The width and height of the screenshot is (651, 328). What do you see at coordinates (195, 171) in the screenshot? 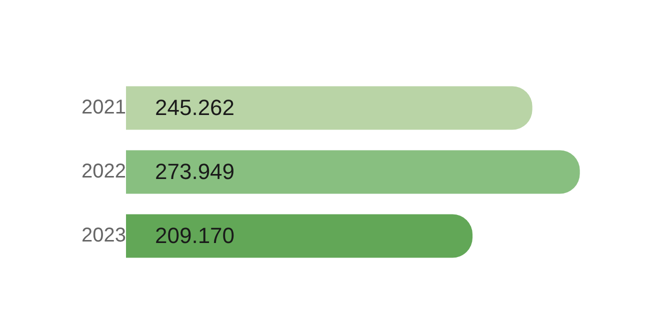
I see `data-label: 273.949` at bounding box center [195, 171].